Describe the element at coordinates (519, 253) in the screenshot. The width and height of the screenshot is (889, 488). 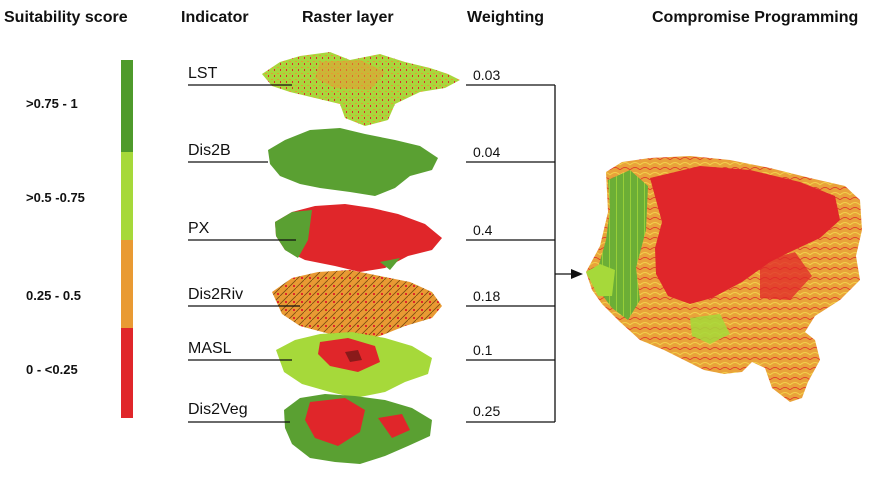
I see `weighting-connector-lines` at that location.